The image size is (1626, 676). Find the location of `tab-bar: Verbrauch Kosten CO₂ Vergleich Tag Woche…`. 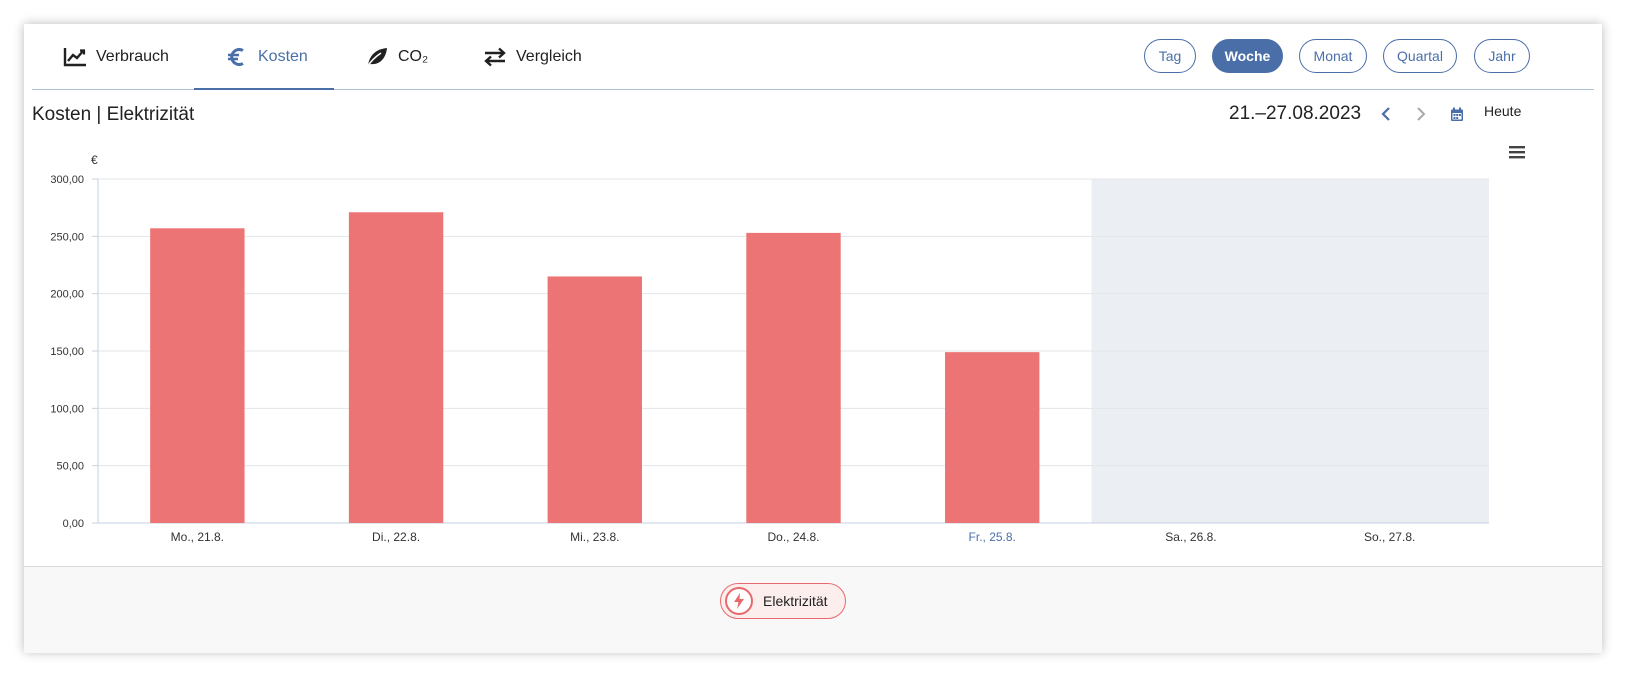

tab-bar: Verbrauch Kosten CO₂ Vergleich Tag Woche… is located at coordinates (813, 57).